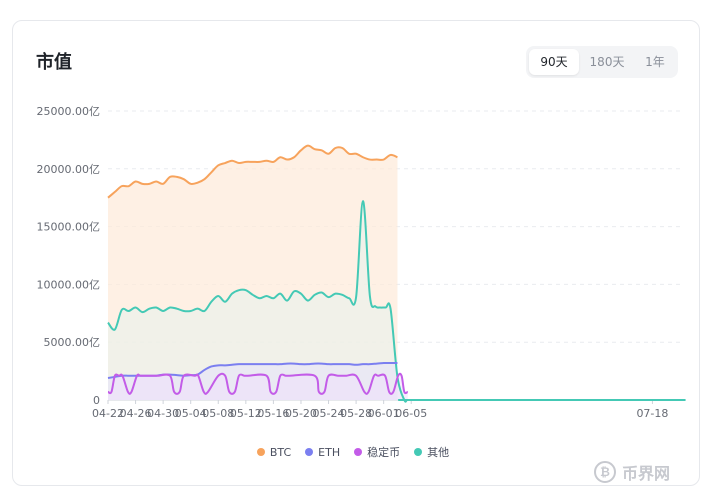 The height and width of the screenshot is (501, 706). I want to click on legend-label-btc: BTC, so click(280, 452).